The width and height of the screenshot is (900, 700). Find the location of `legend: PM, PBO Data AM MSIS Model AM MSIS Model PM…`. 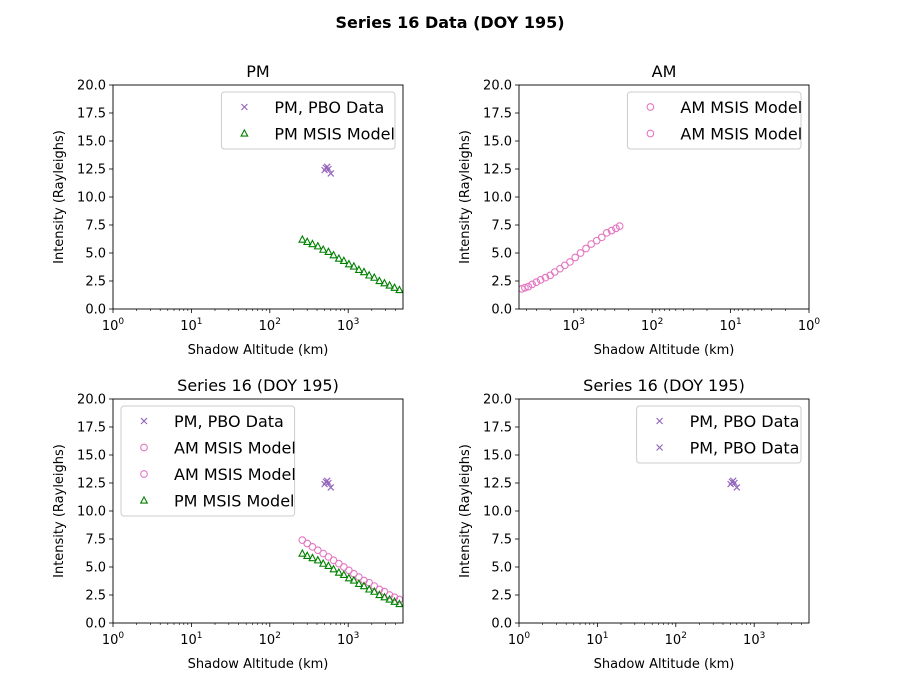

legend: PM, PBO Data AM MSIS Model AM MSIS Model PM… is located at coordinates (208, 461).